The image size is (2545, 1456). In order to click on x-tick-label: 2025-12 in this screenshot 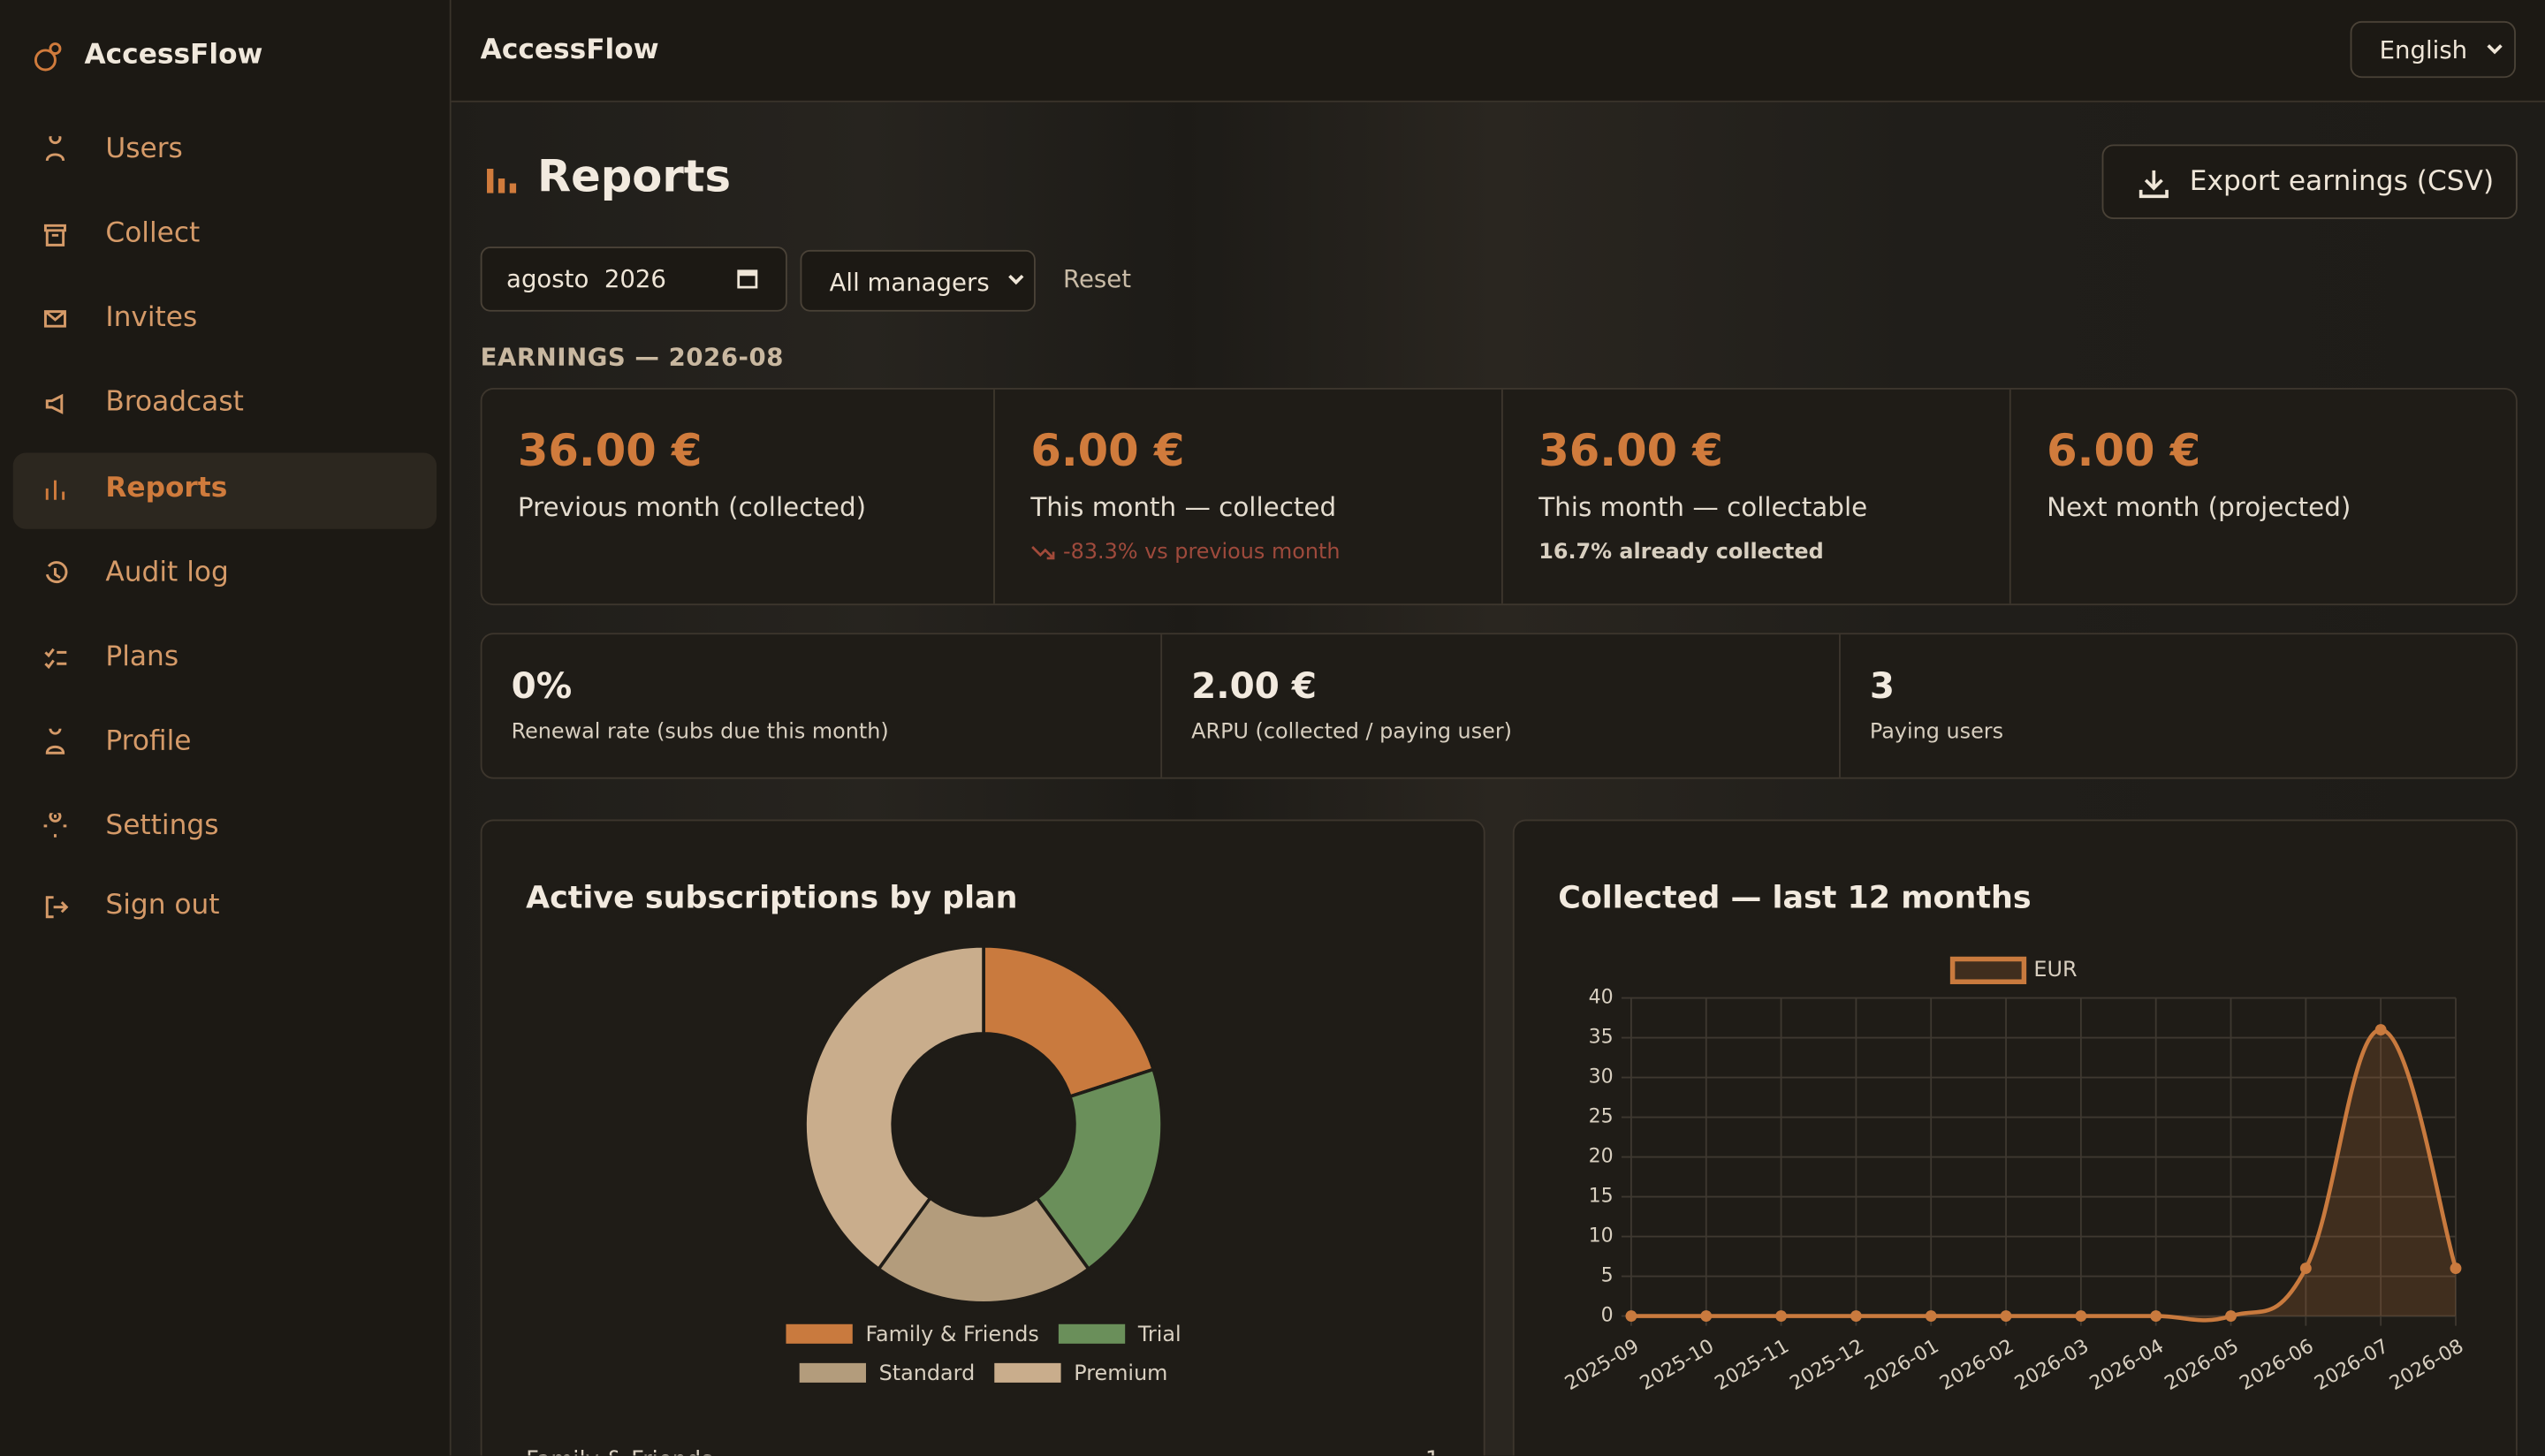, I will do `click(1827, 1365)`.